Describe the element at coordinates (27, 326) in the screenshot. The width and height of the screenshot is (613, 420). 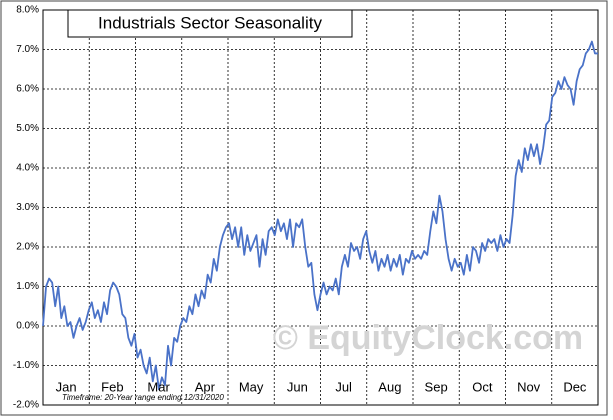
I see `y-tick-label: 0.0%` at that location.